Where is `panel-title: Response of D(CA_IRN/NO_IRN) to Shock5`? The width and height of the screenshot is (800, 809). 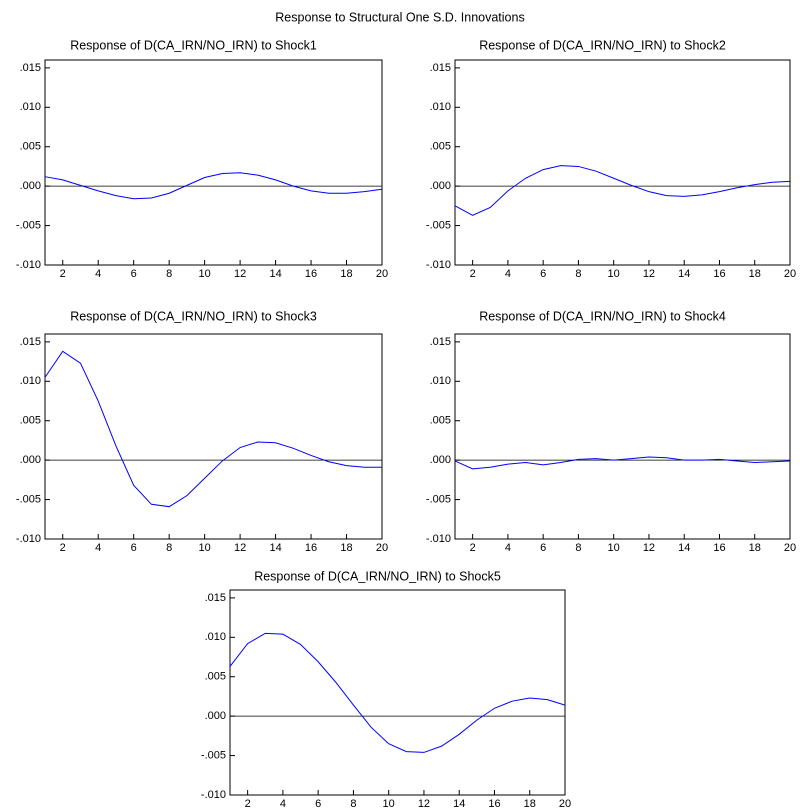
panel-title: Response of D(CA_IRN/NO_IRN) to Shock5 is located at coordinates (377, 576).